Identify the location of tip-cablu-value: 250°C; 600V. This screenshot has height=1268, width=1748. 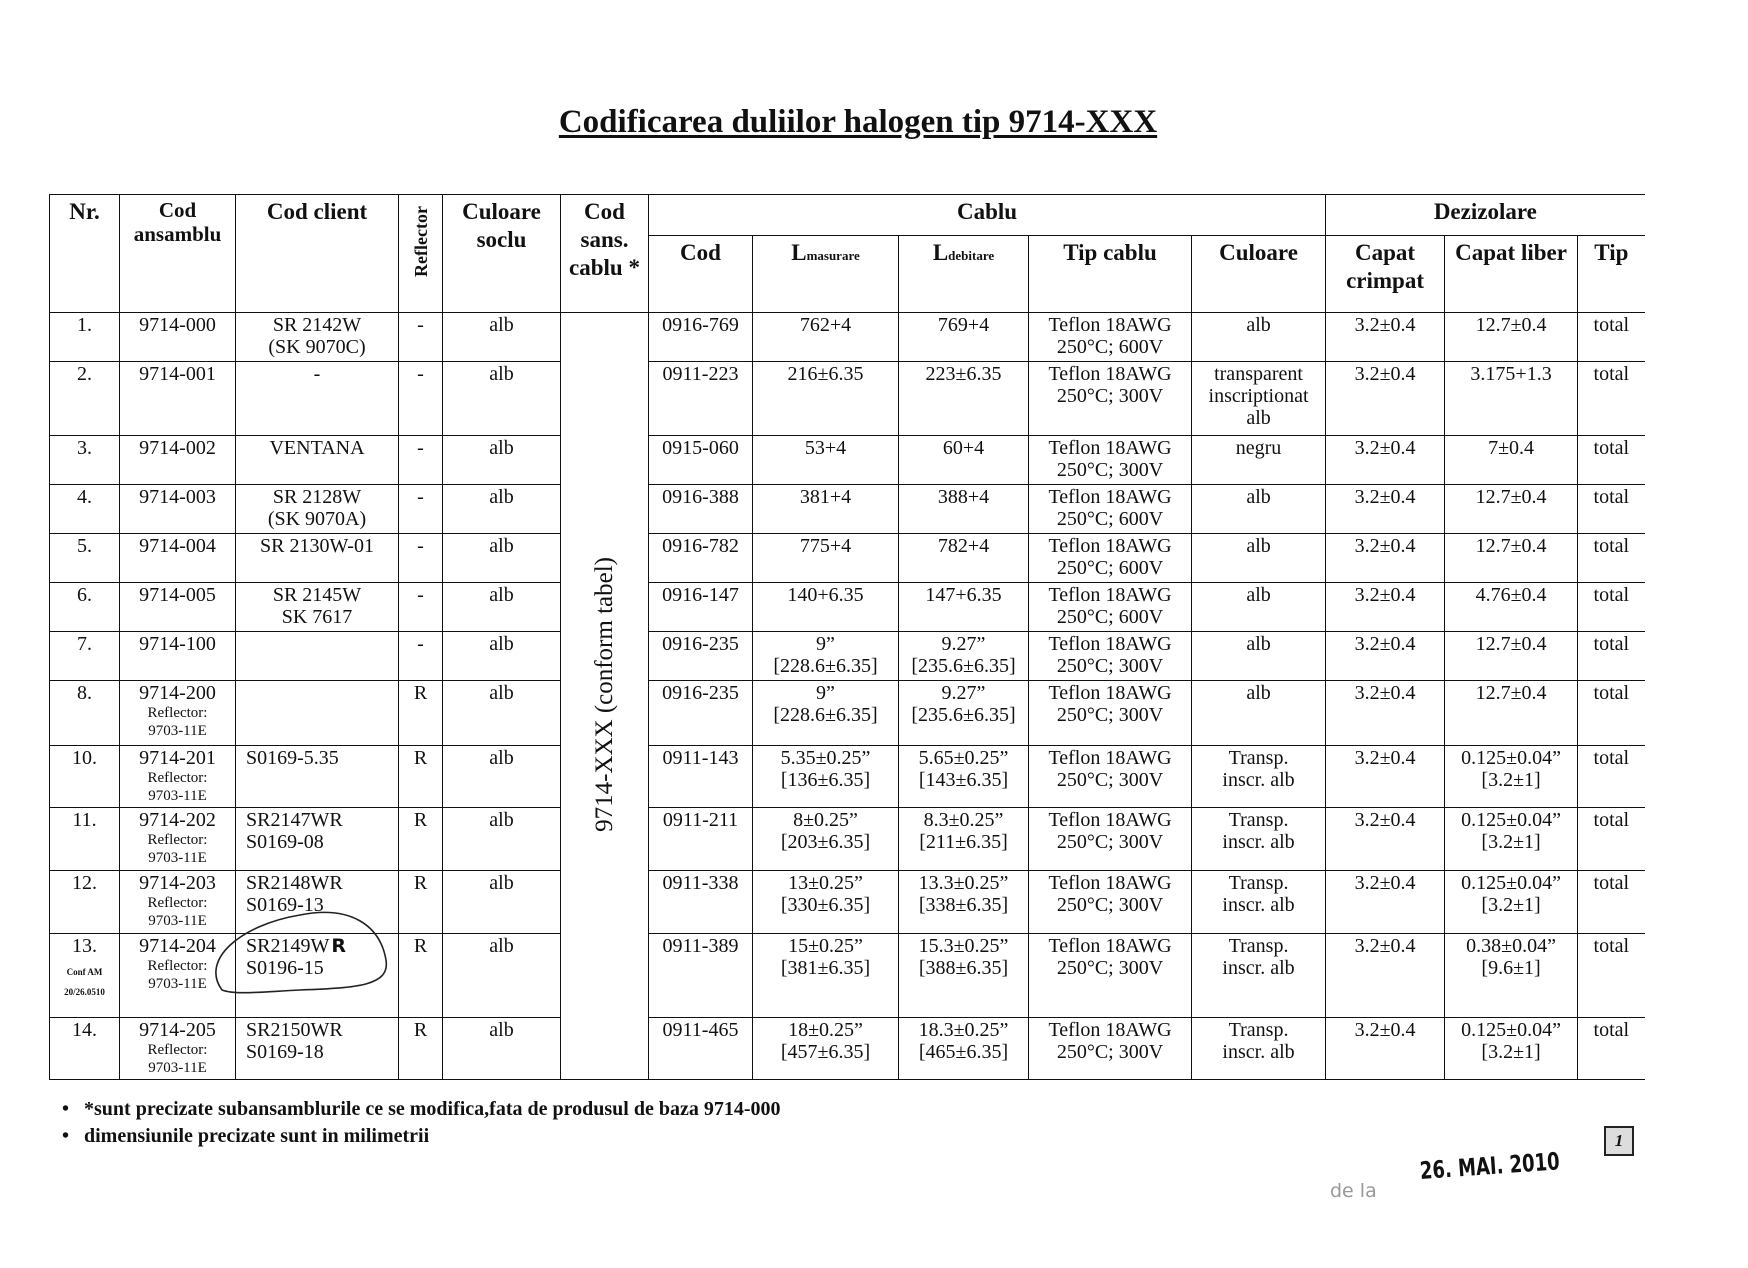
(1110, 617).